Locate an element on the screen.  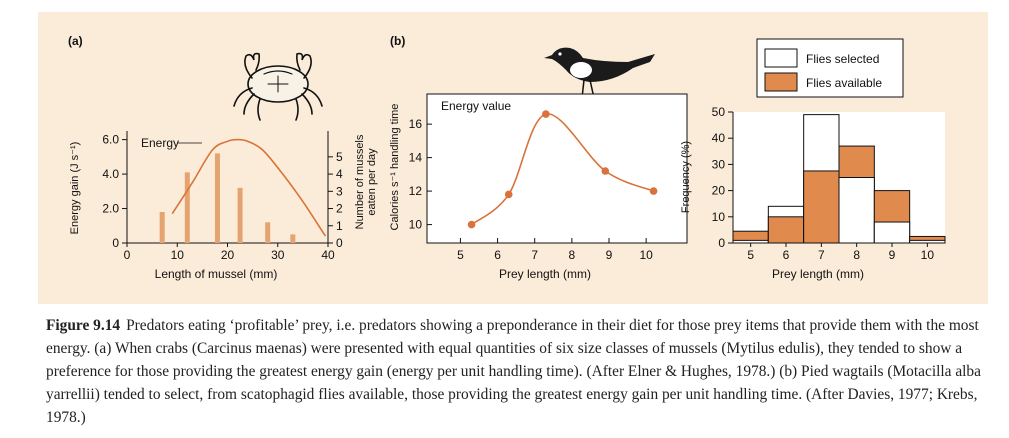
a-x-tick-label: 20 is located at coordinates (228, 255).